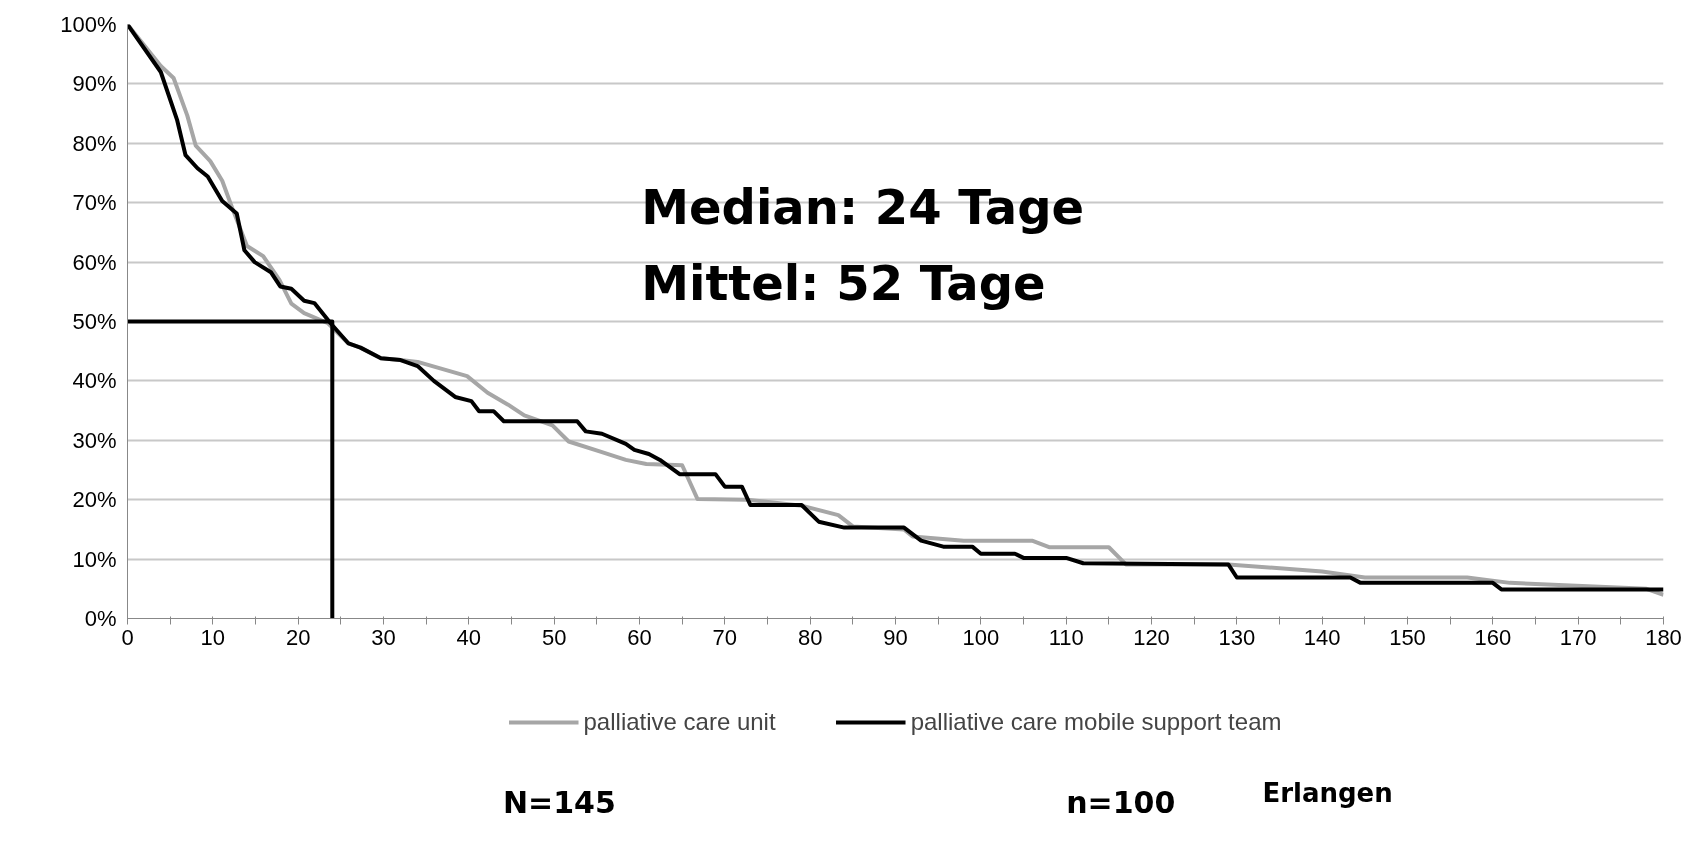 The height and width of the screenshot is (841, 1708). Describe the element at coordinates (1121, 802) in the screenshot. I see `text: n=100` at that location.